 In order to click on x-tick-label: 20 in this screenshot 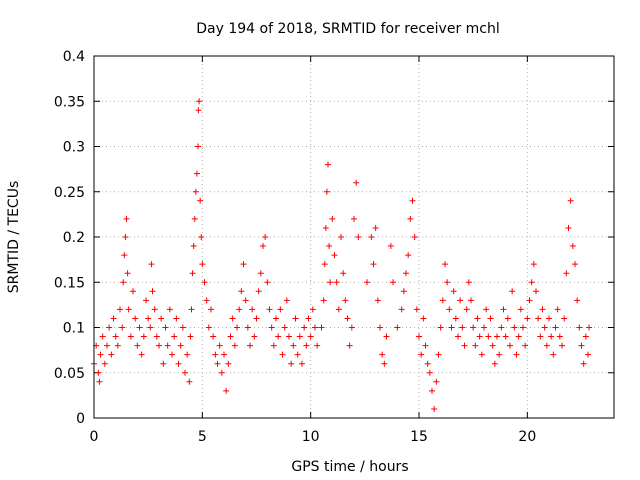, I will do `click(527, 437)`.